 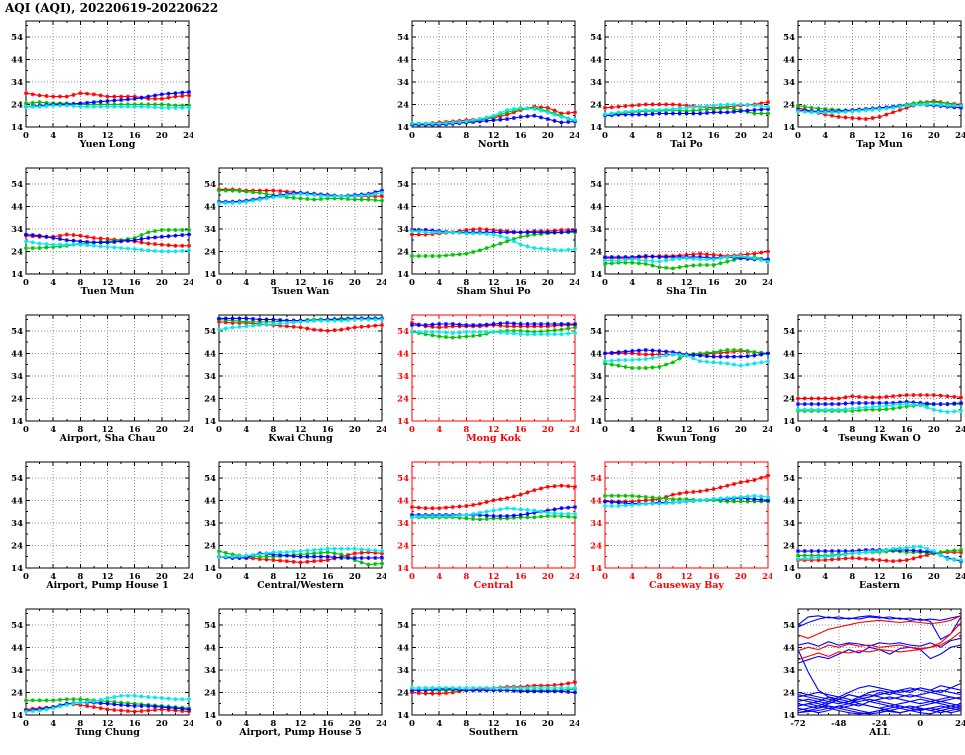 I want to click on plot-tsuen-wan: 14 24 34 44 54 0 4 8 12 16 20 24, so click(x=295, y=227).